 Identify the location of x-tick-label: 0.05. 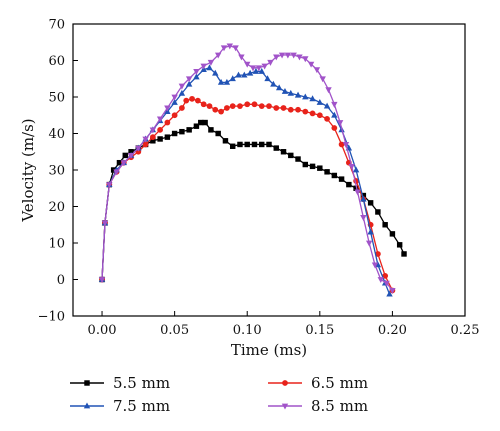
(174, 330).